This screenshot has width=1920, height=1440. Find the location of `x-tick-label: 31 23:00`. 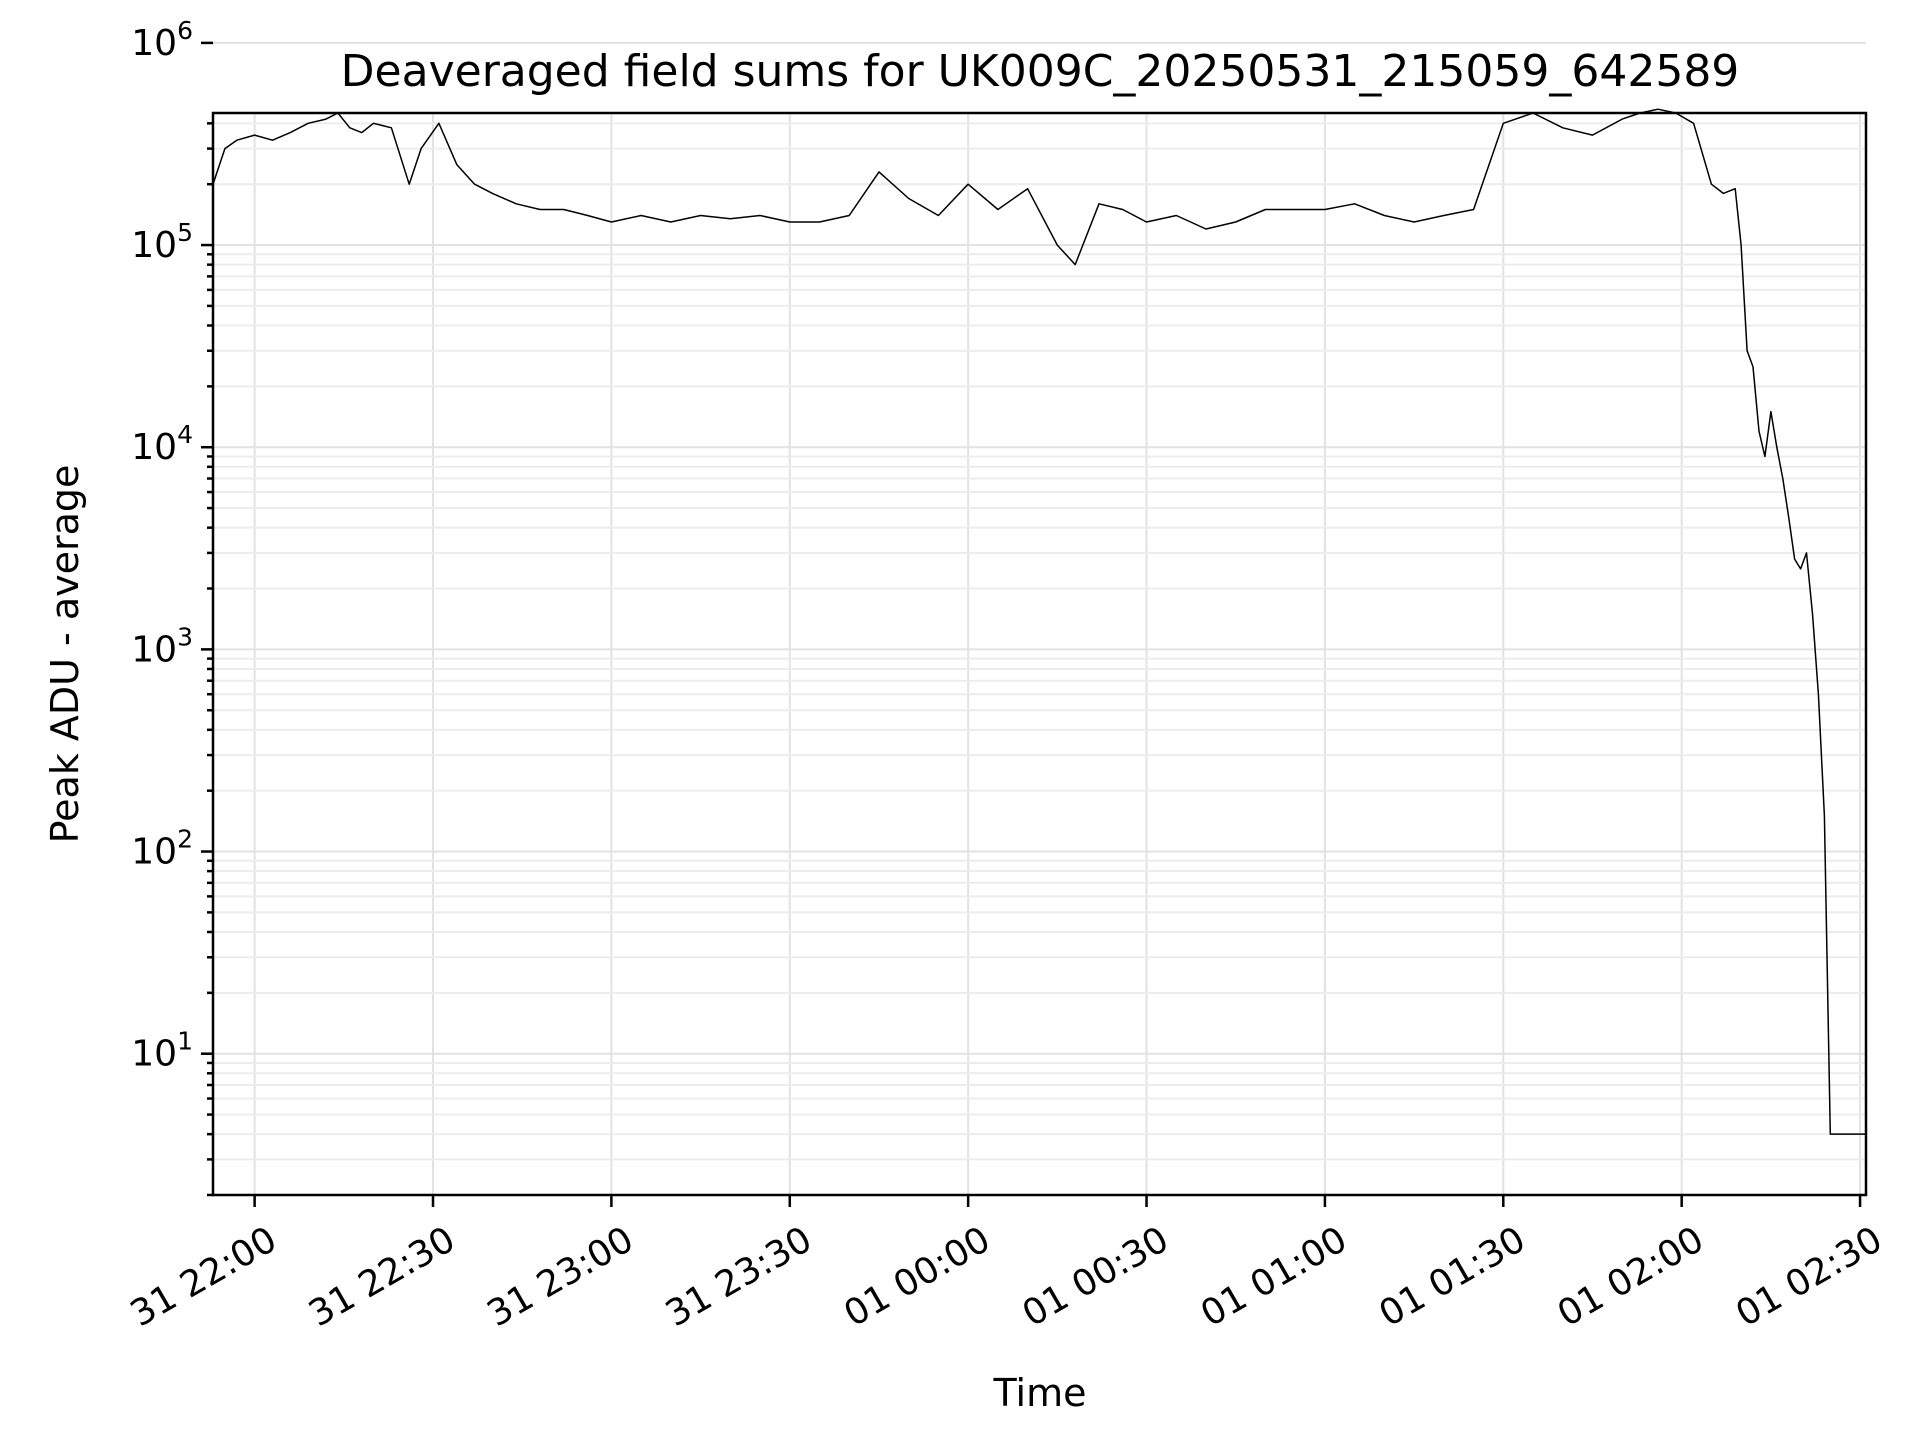

x-tick-label: 31 23:00 is located at coordinates (561, 1277).